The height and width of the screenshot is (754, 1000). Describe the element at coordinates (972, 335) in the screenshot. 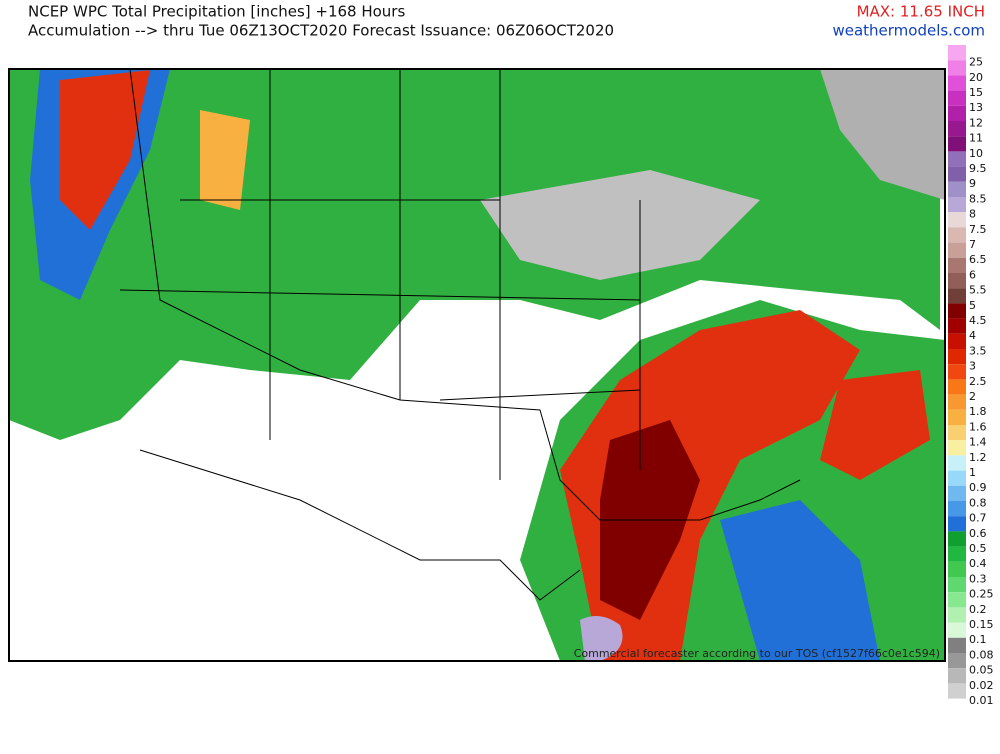

I see `legend-label: 4` at that location.